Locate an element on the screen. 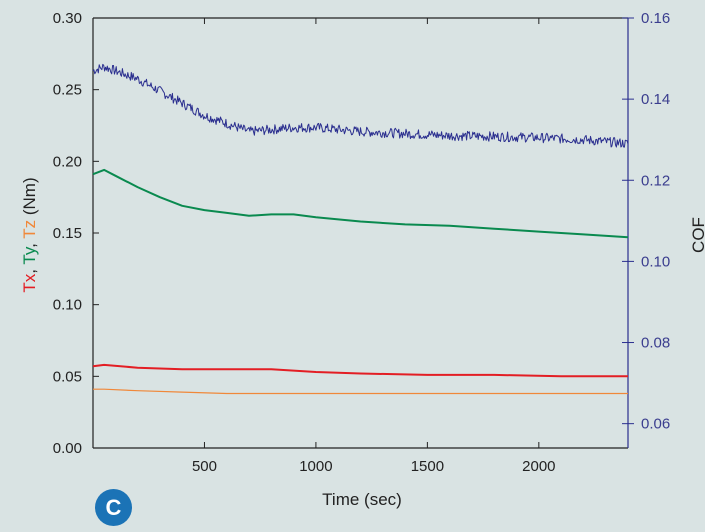 The height and width of the screenshot is (532, 705). y-tick-label: 0.30 is located at coordinates (67, 18).